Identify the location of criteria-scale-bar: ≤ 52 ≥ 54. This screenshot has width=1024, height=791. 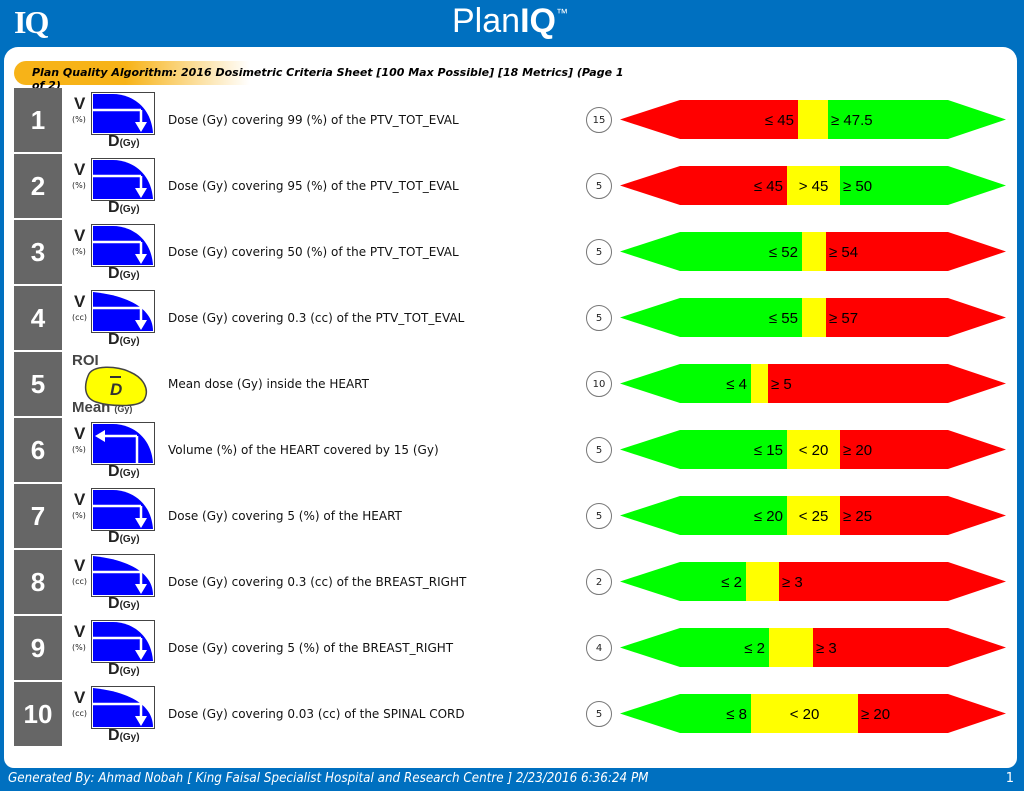
(813, 251).